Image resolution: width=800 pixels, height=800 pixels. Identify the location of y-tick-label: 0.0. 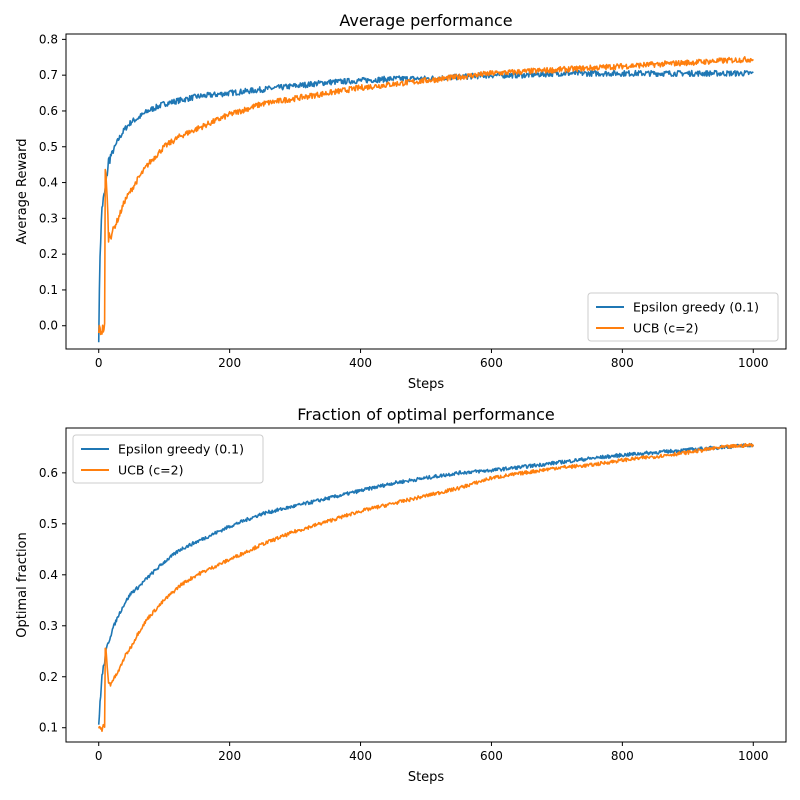
(48, 326).